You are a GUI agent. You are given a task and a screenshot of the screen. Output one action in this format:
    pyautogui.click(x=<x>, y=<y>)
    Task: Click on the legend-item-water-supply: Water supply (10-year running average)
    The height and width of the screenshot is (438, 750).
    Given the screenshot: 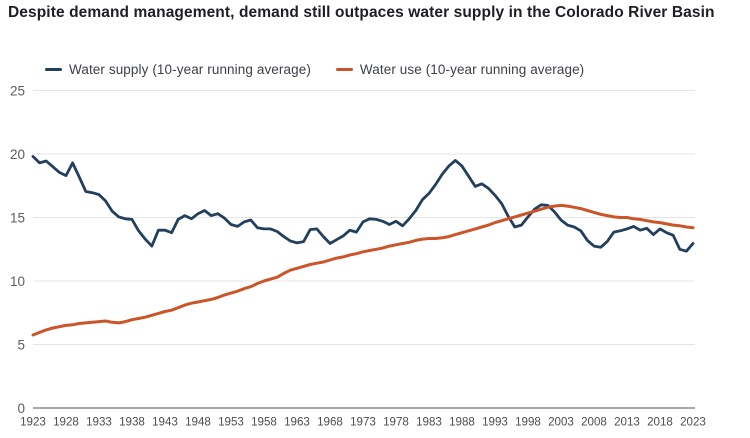 What is the action you would take?
    pyautogui.click(x=178, y=69)
    